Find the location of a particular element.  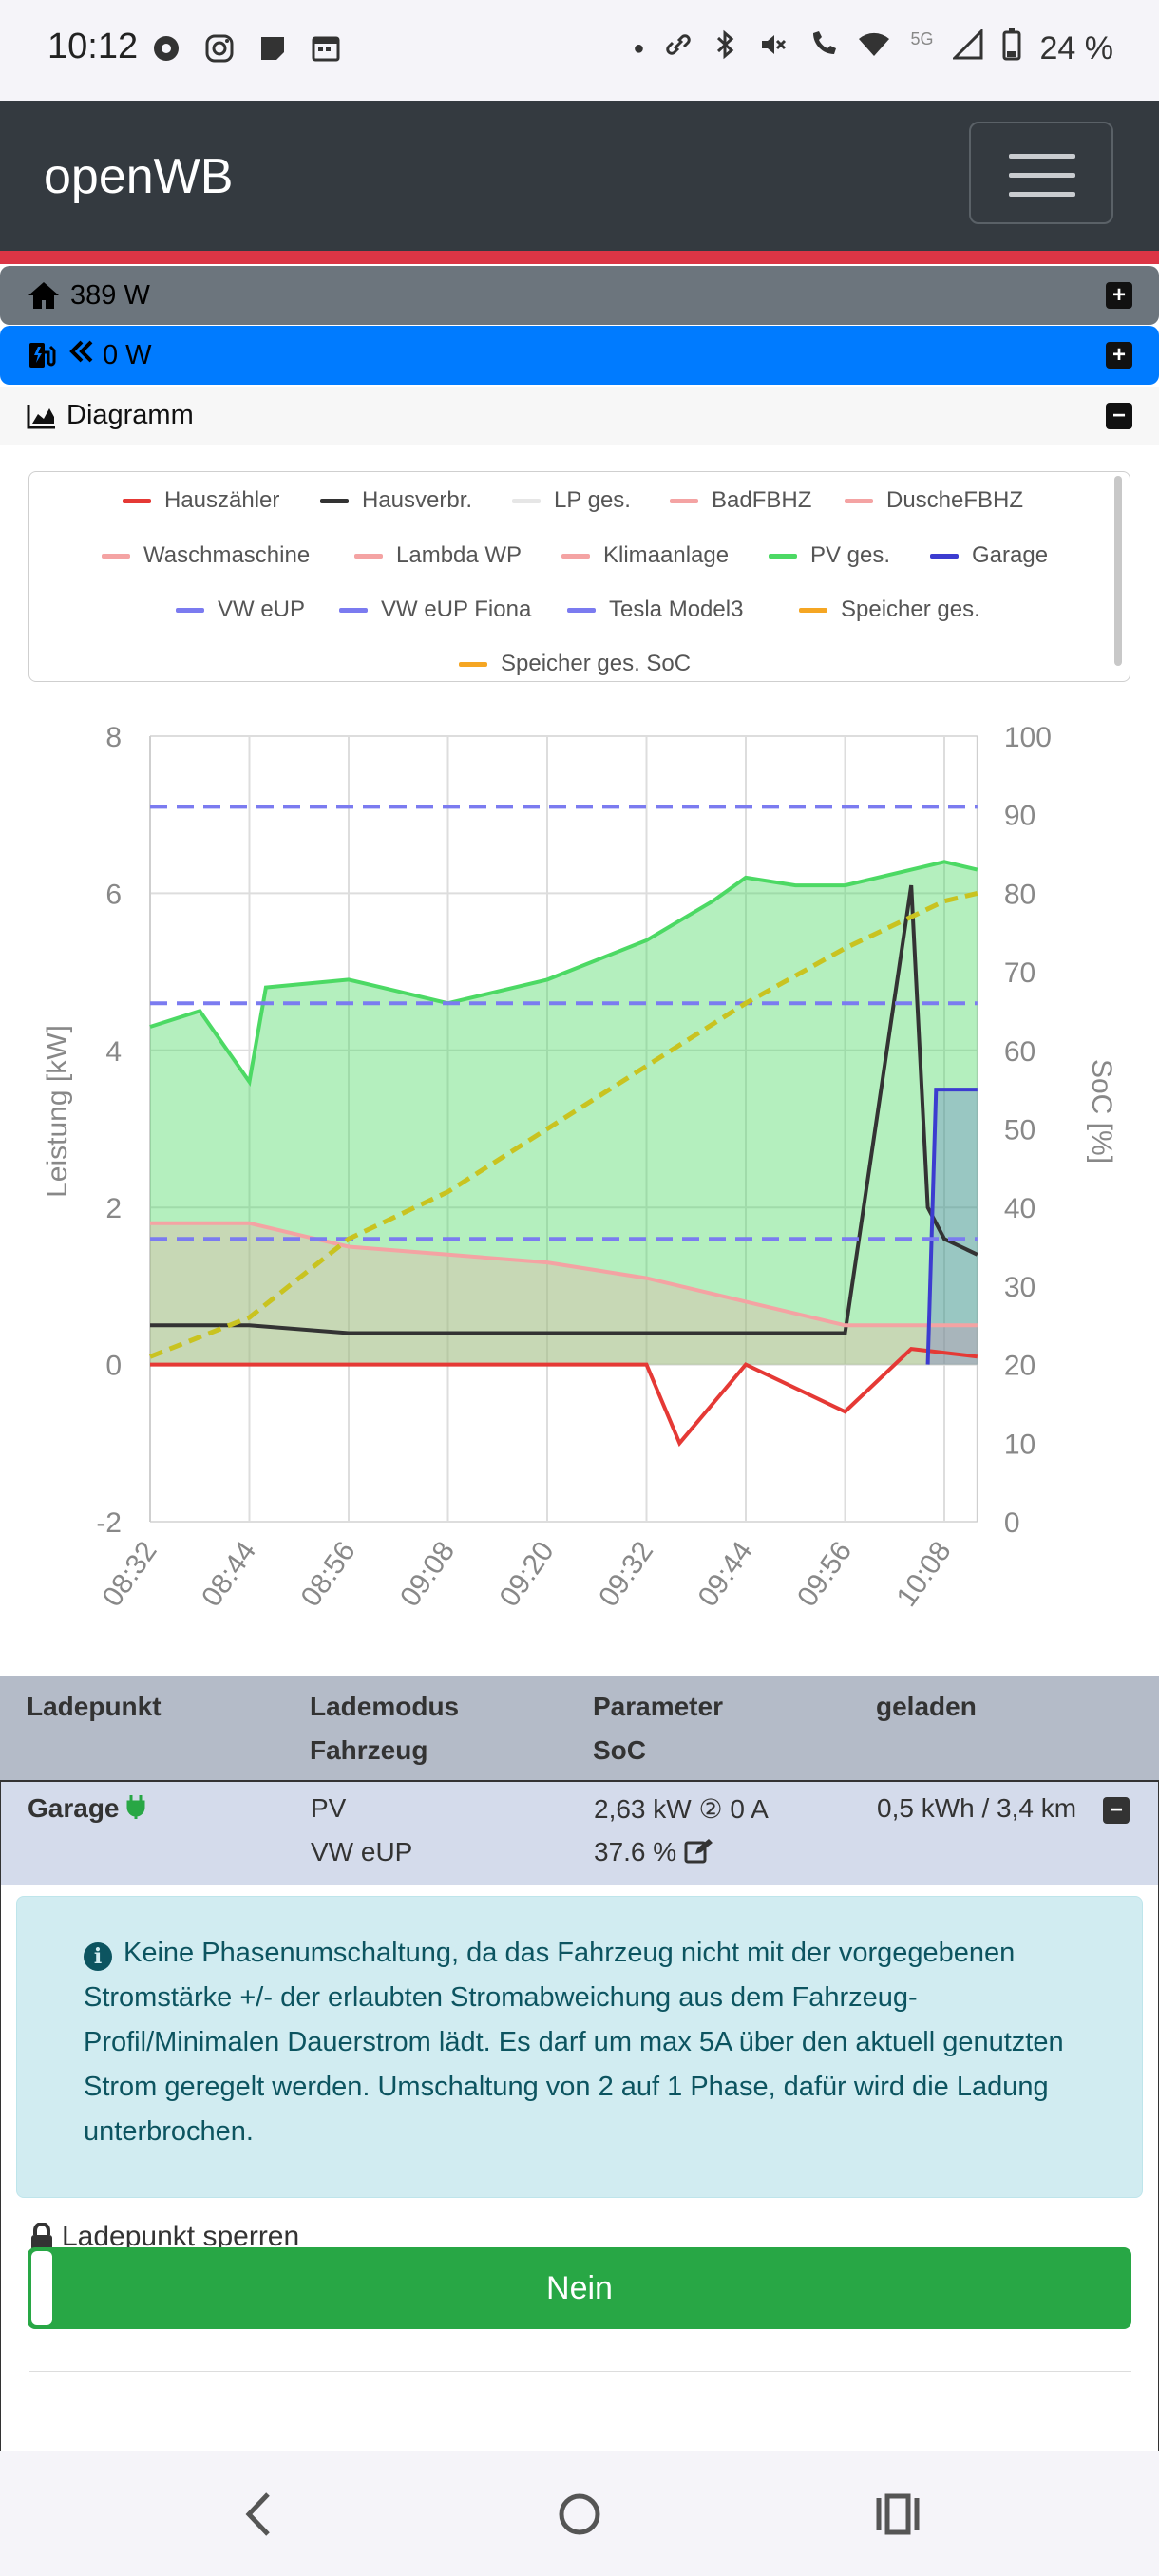

wifi-icon is located at coordinates (874, 48).